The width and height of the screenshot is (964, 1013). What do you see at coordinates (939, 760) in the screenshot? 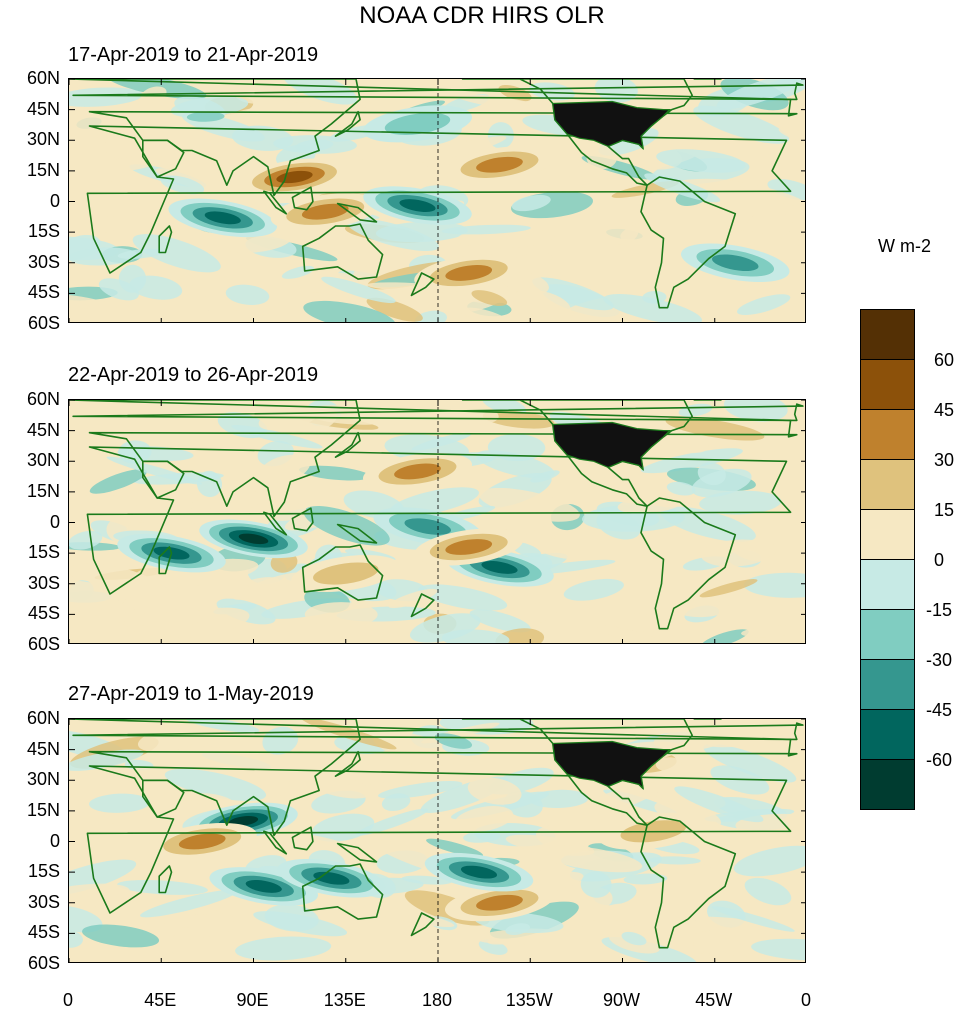
I see `colorbar-label: -60` at bounding box center [939, 760].